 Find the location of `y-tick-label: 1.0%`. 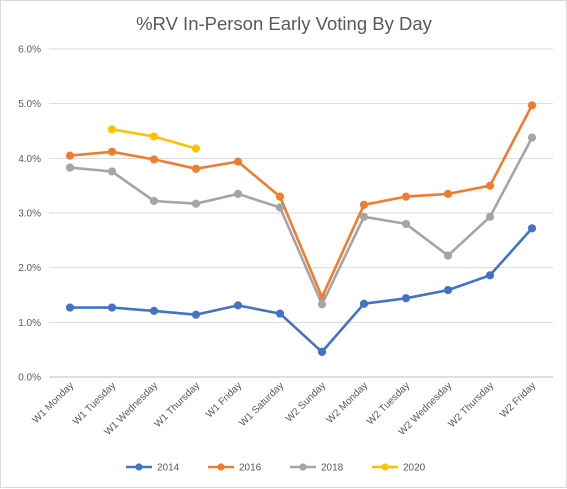

y-tick-label: 1.0% is located at coordinates (29, 323).